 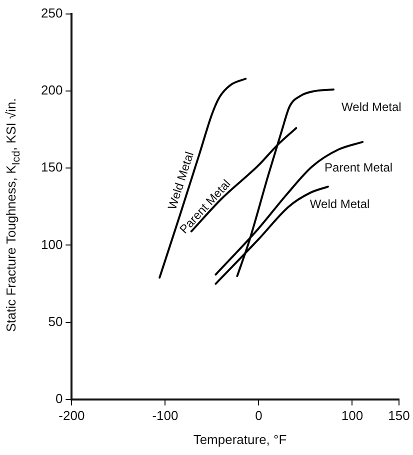 What do you see at coordinates (51, 90) in the screenshot?
I see `y-tick-label: 200` at bounding box center [51, 90].